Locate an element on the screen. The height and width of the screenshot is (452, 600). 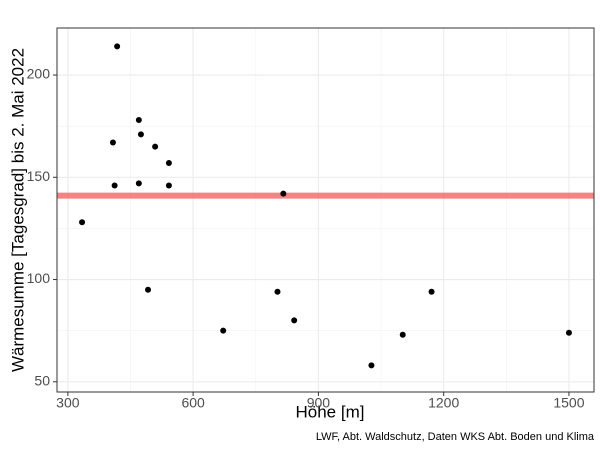
x-axis-label: Höhe [m] is located at coordinates (330, 411).